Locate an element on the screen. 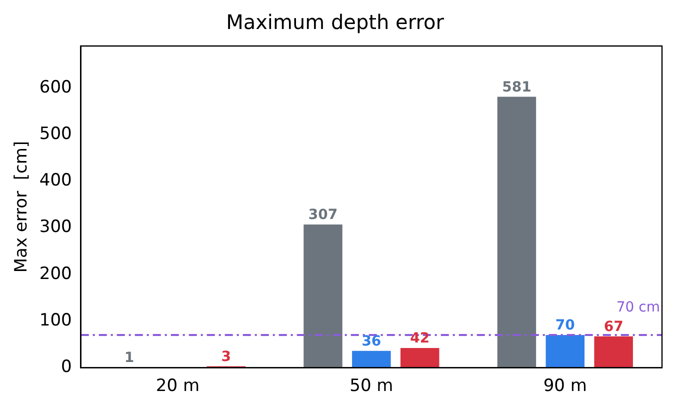 The image size is (684, 408). data-label: 3 is located at coordinates (226, 356).